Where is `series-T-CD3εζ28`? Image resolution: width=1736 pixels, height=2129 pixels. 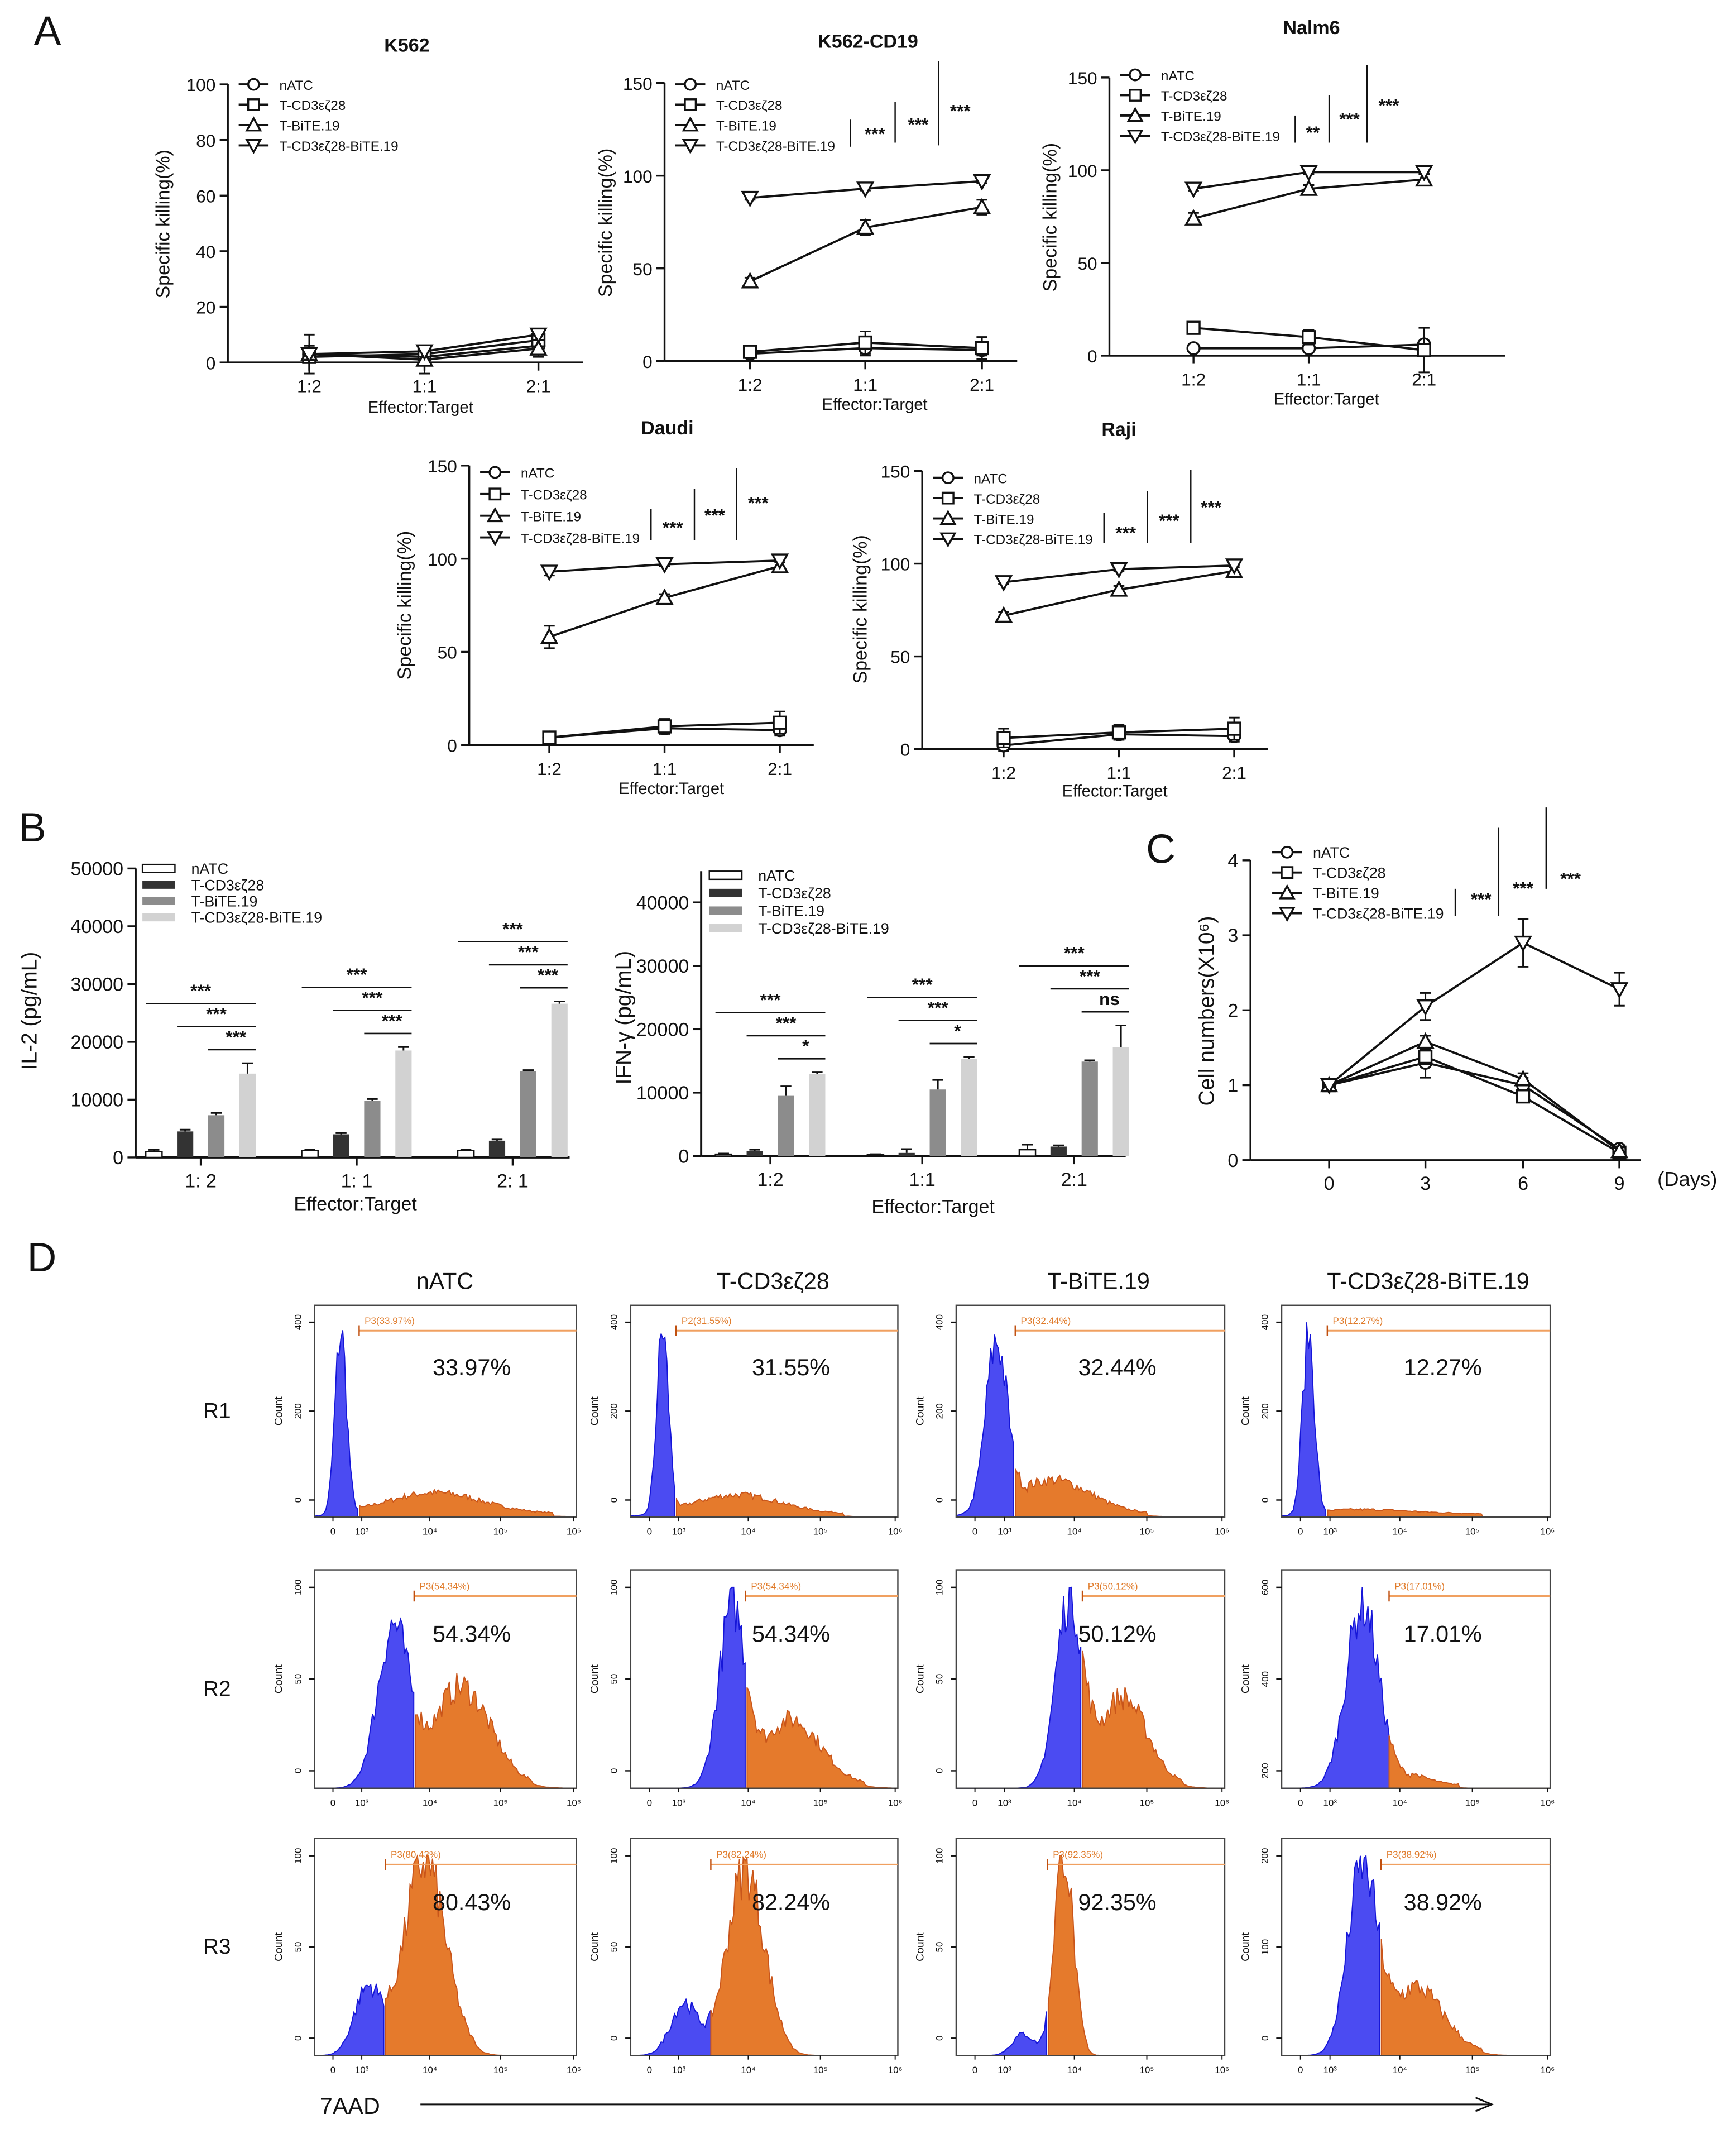 series-T-CD3εζ28 is located at coordinates (664, 727).